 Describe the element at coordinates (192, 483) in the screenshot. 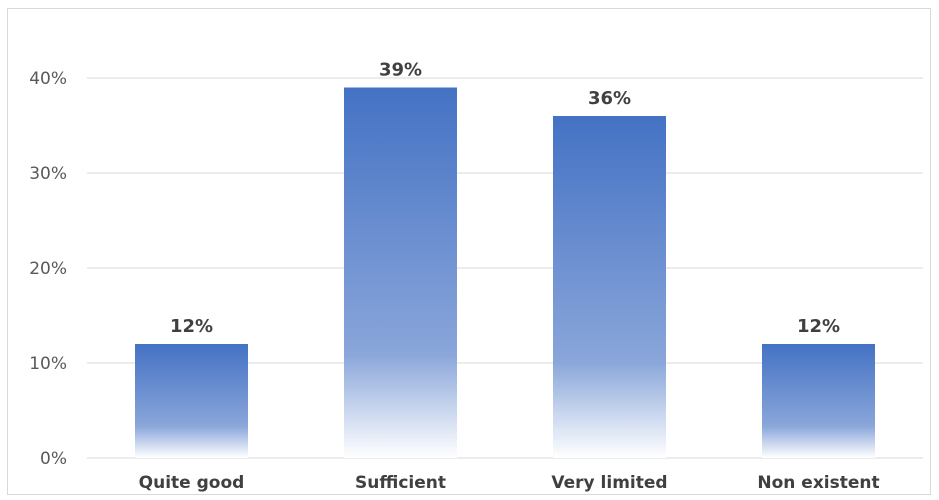

I see `category-label: Quite good` at that location.